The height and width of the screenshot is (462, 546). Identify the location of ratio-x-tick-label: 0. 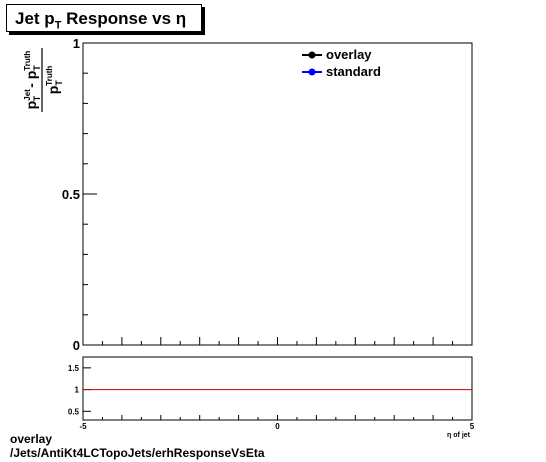
(277, 426).